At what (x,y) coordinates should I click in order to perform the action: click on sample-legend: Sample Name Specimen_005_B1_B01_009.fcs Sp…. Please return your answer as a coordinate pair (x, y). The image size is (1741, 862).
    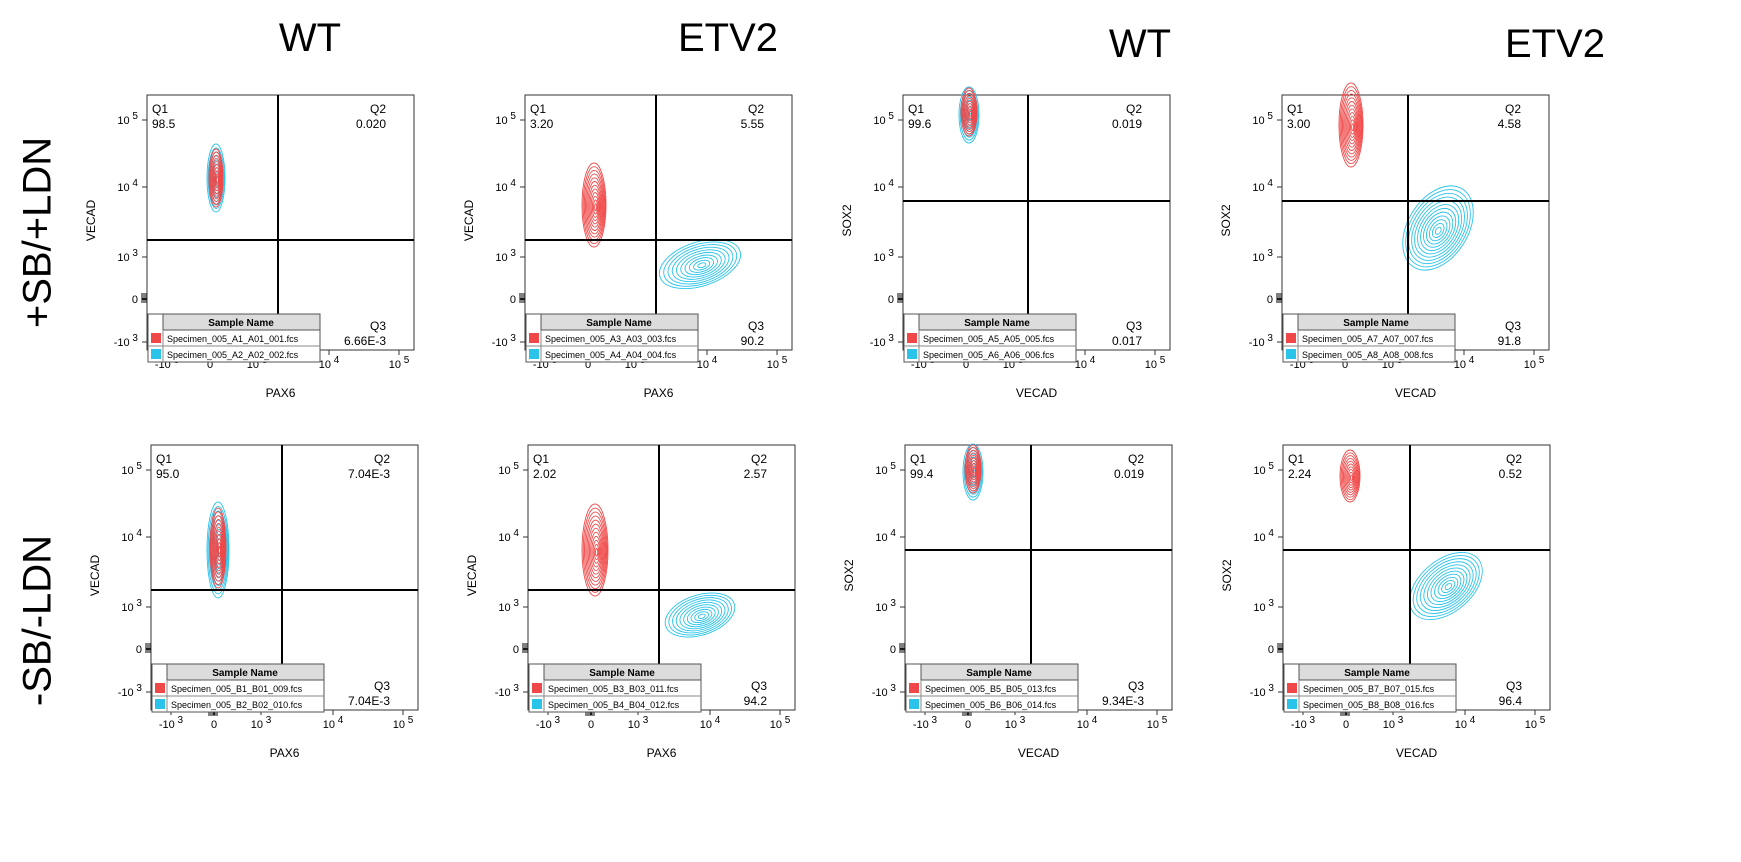
    Looking at the image, I should click on (238, 688).